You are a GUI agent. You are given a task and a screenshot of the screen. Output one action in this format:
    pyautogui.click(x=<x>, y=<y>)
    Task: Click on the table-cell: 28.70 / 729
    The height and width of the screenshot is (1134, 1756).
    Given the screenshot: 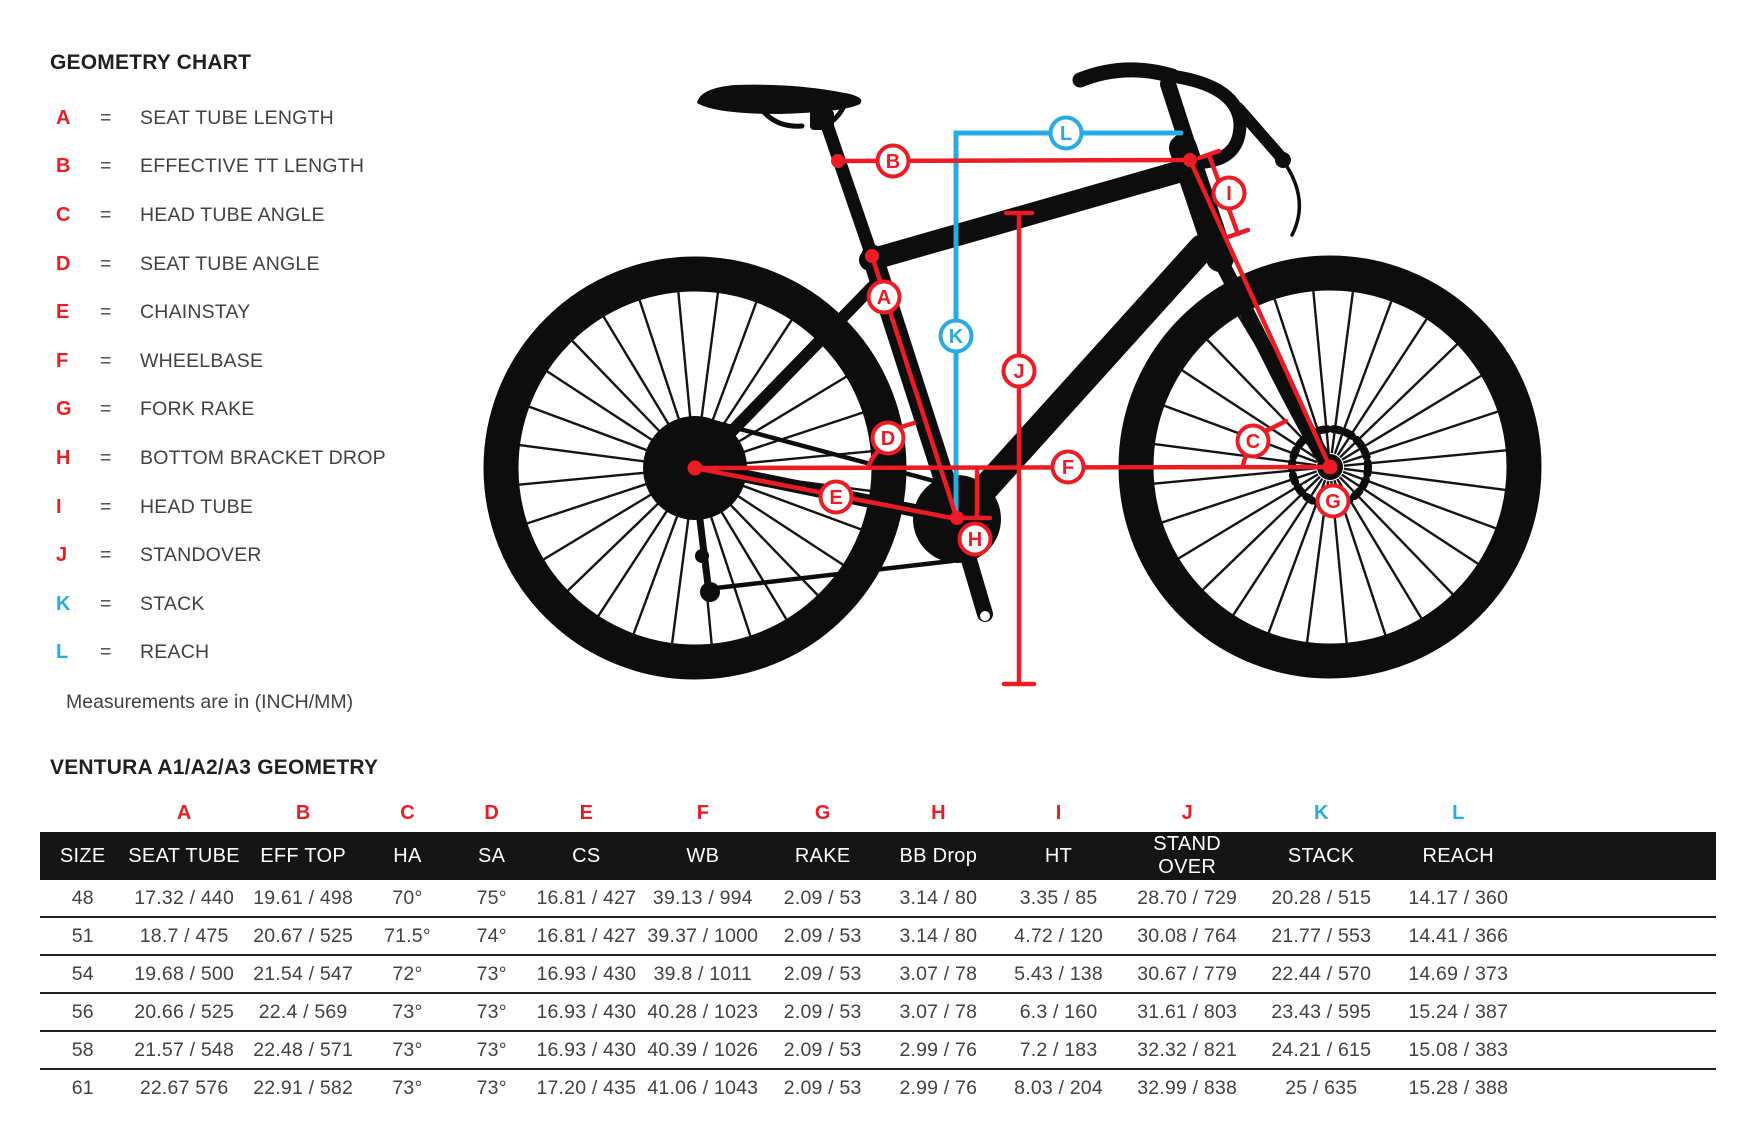 What is the action you would take?
    pyautogui.click(x=1187, y=897)
    